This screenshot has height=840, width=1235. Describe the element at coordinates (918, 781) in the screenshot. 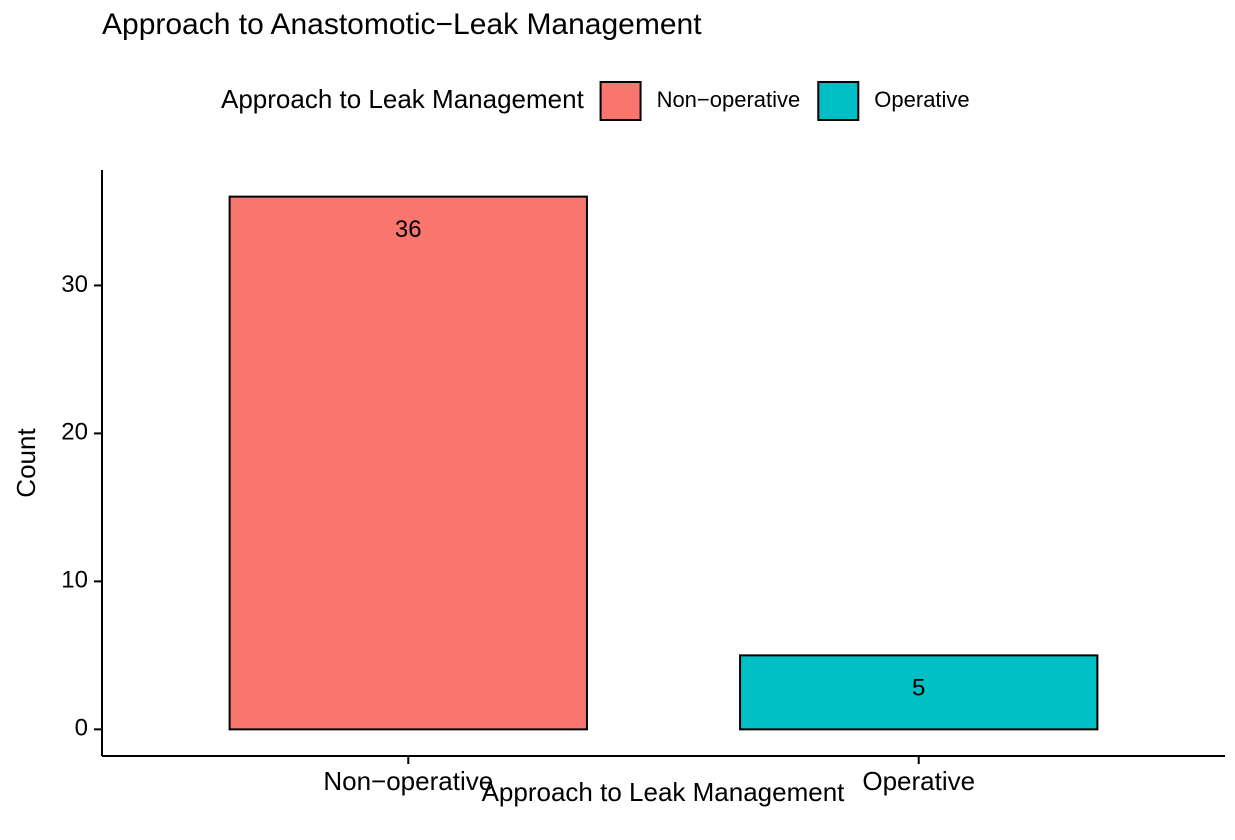

I see `x-tick-label: Operative` at that location.